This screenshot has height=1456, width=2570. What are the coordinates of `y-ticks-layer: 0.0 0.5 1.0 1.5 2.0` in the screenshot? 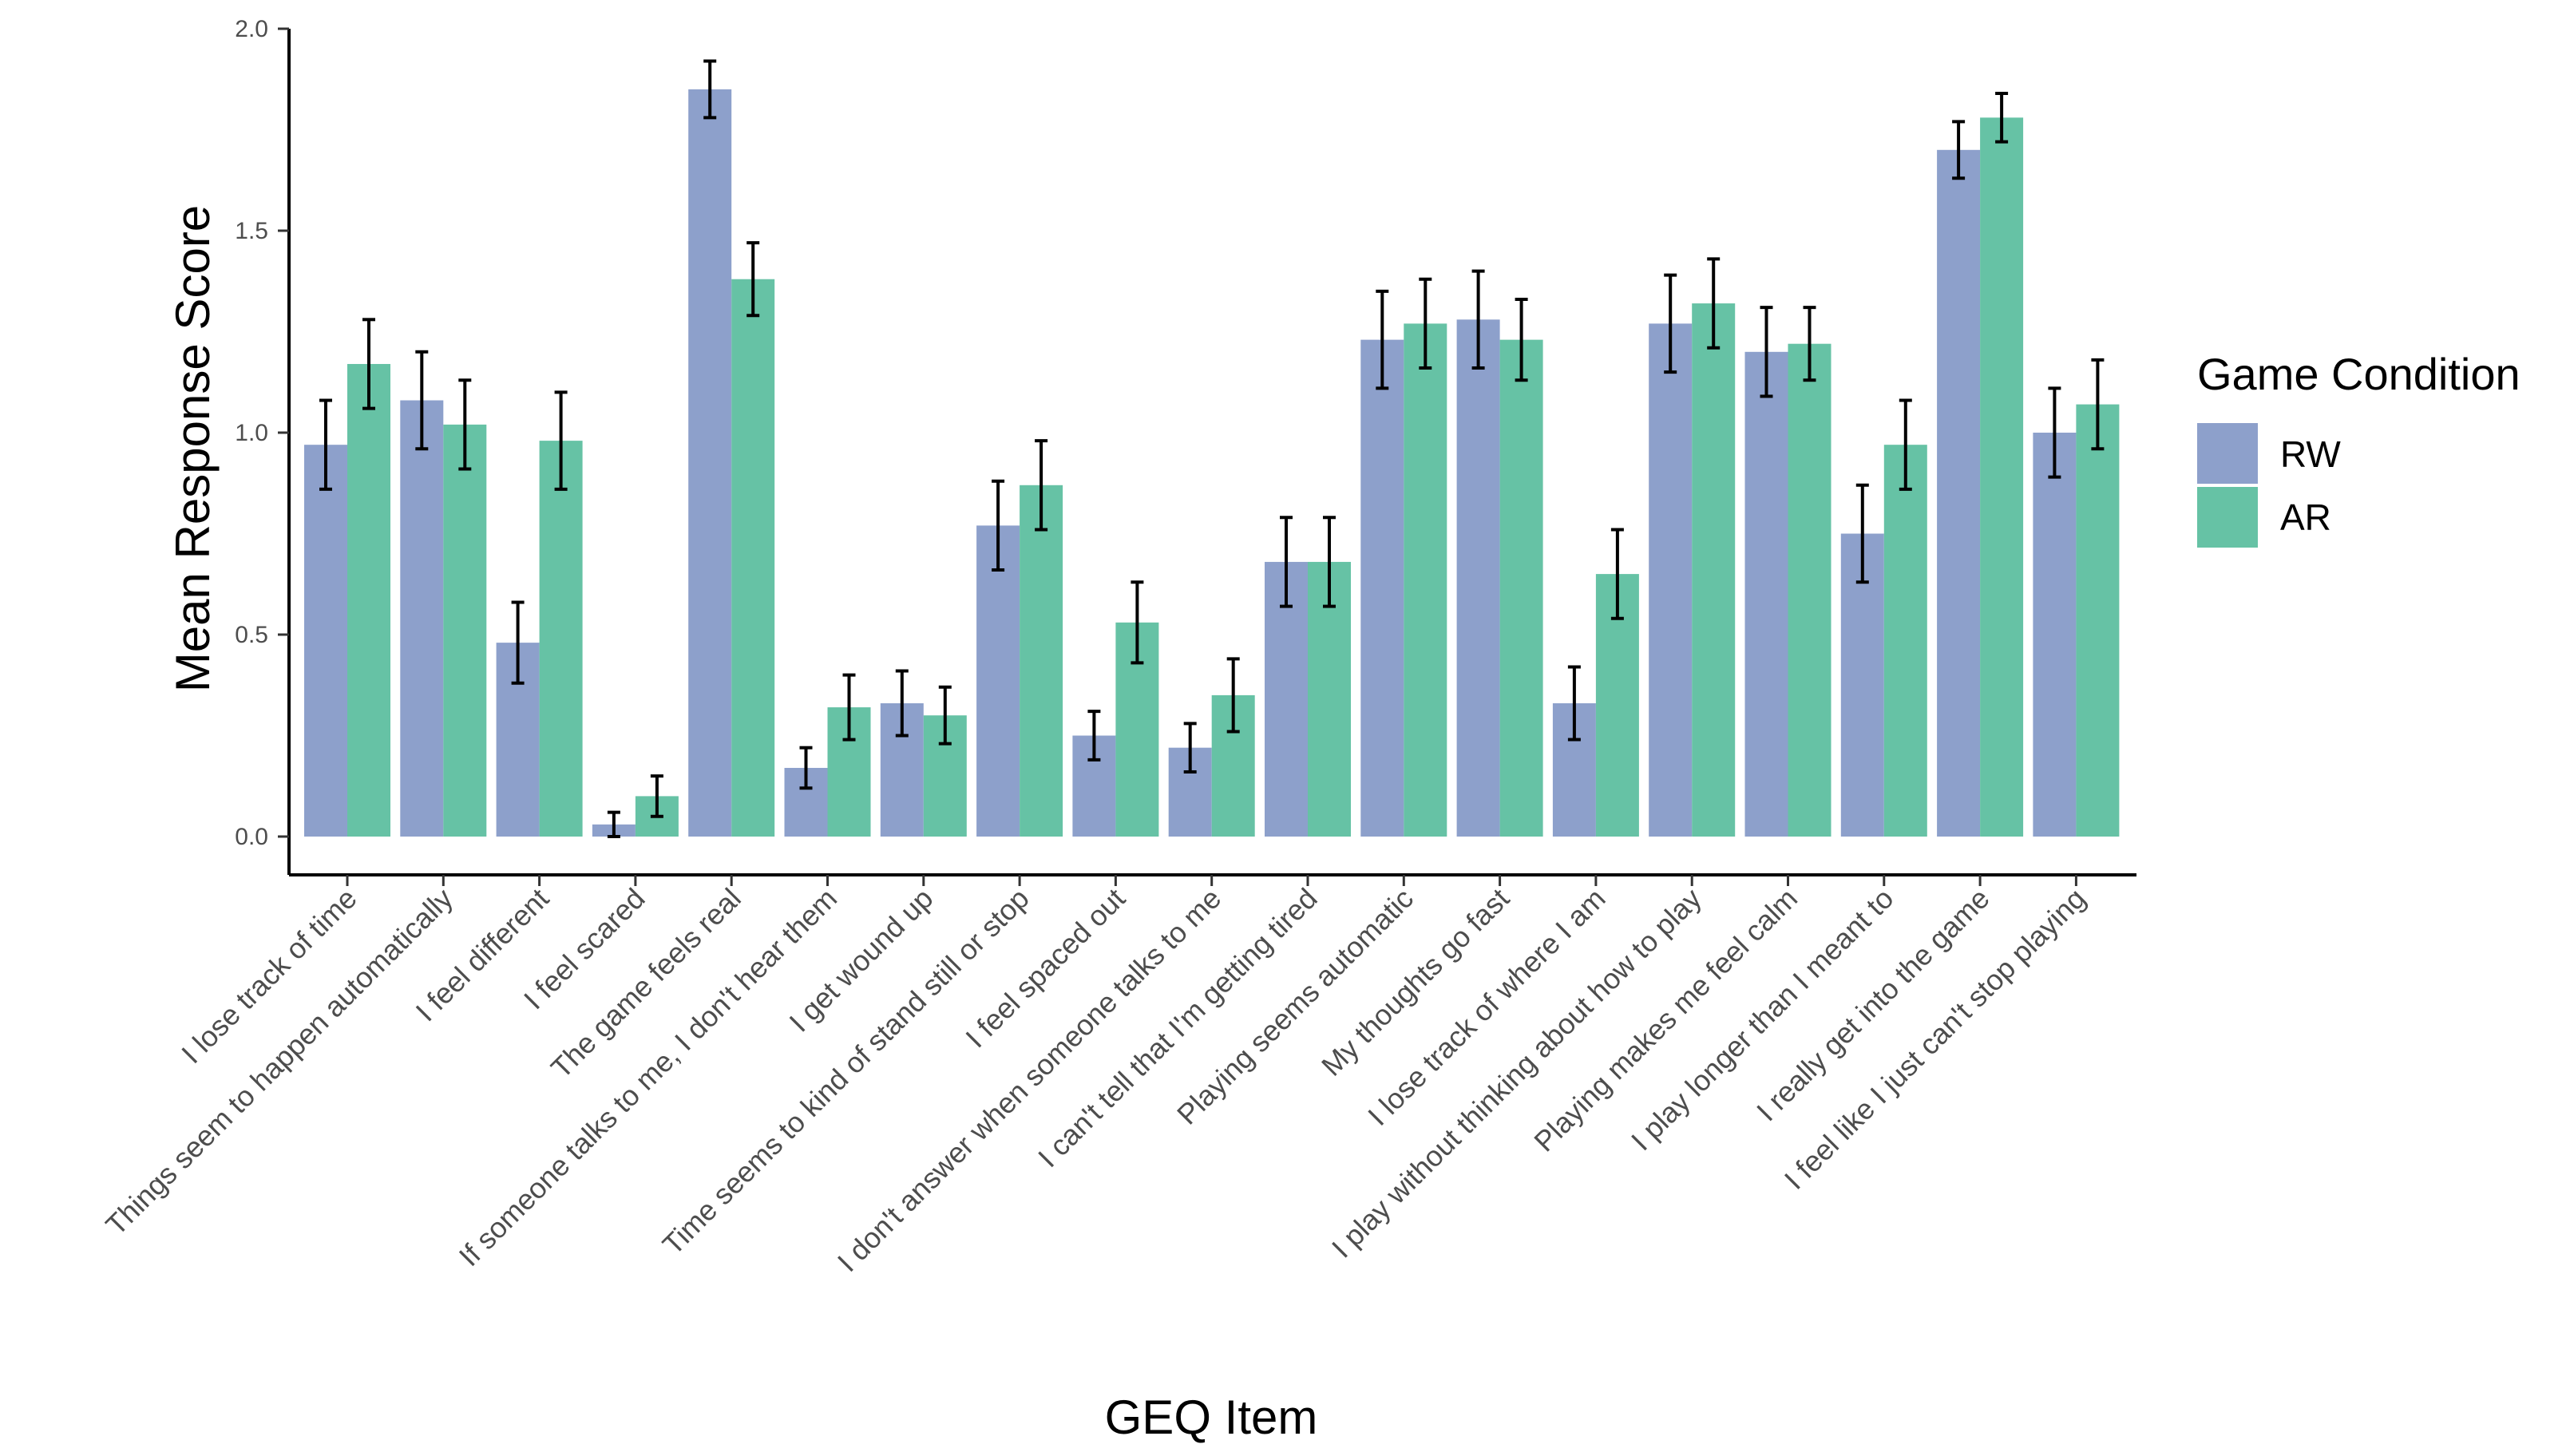 It's located at (262, 433).